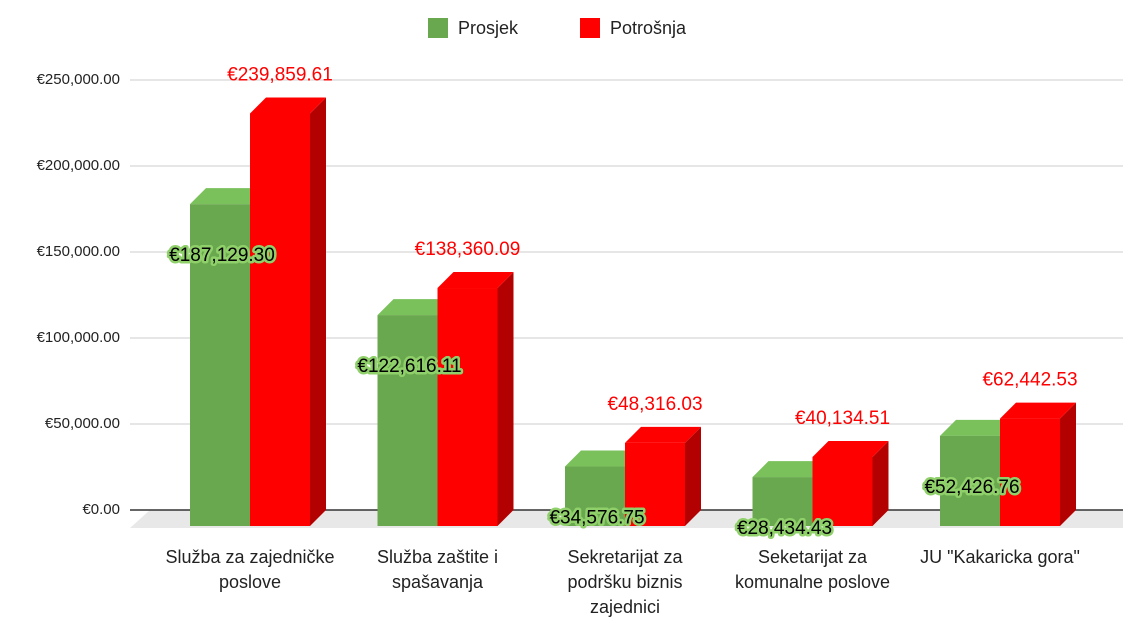 The height and width of the screenshot is (625, 1123). Describe the element at coordinates (280, 74) in the screenshot. I see `data-label: €239,859.61` at that location.